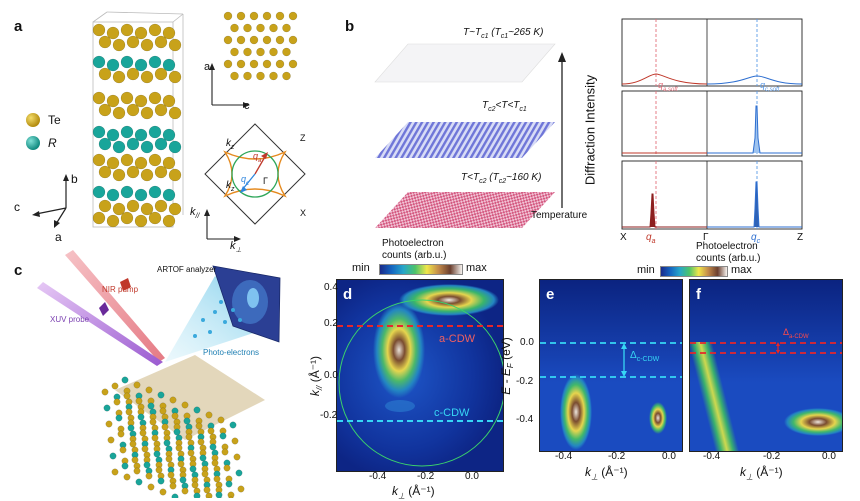 The width and height of the screenshot is (860, 501). I want to click on qc-soft-label: qc,soft, so click(770, 86).